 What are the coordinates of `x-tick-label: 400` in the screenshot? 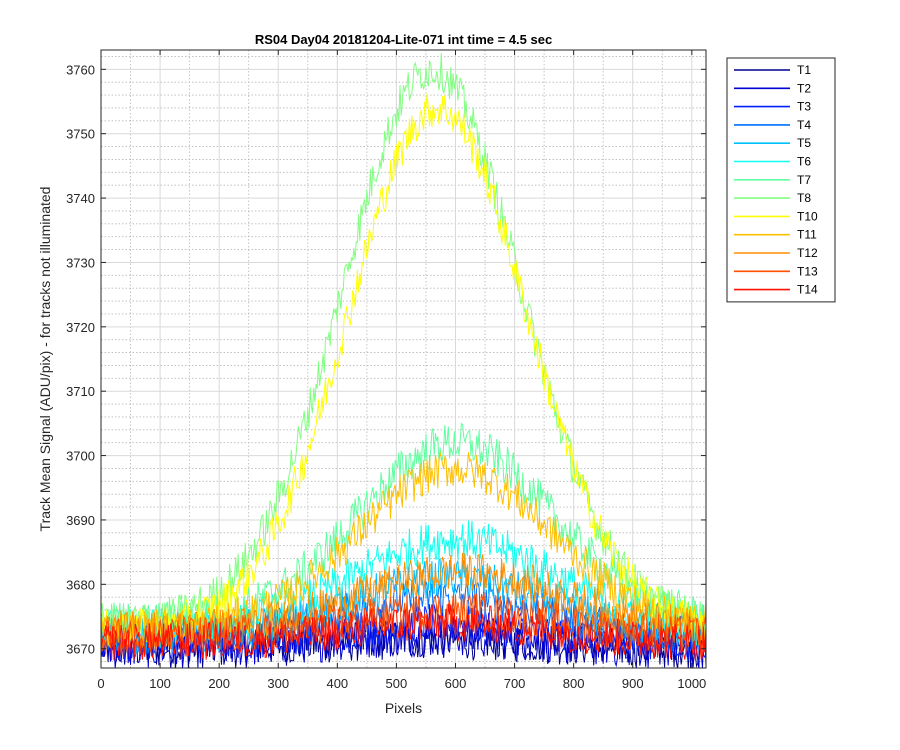 It's located at (337, 683).